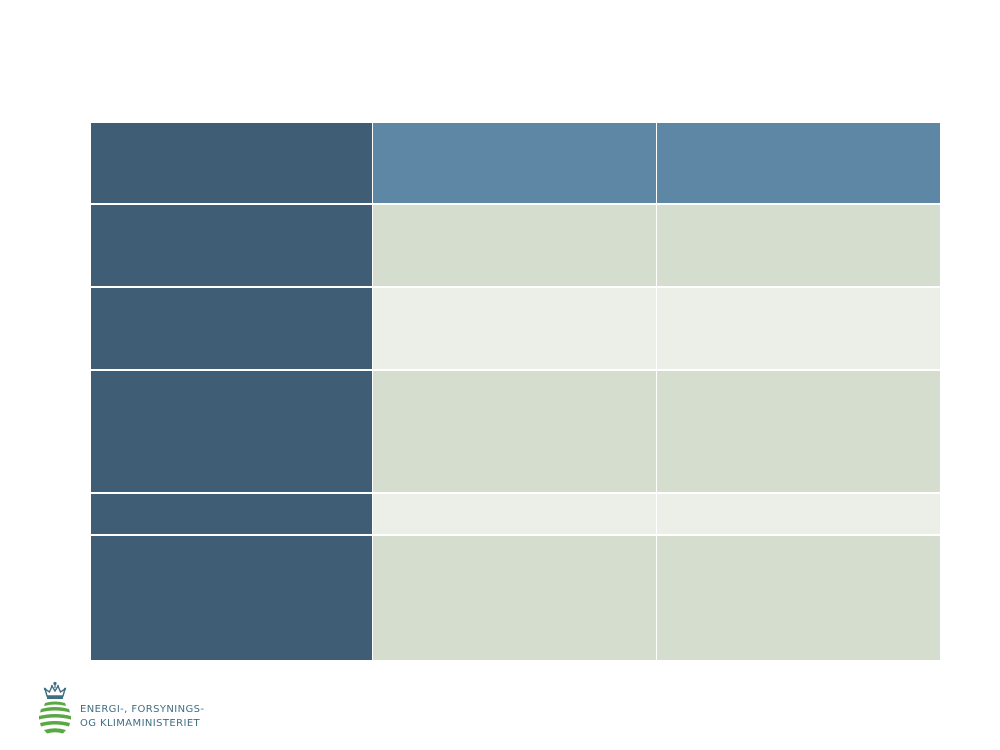  Describe the element at coordinates (514, 163) in the screenshot. I see `header-cell-col1` at that location.